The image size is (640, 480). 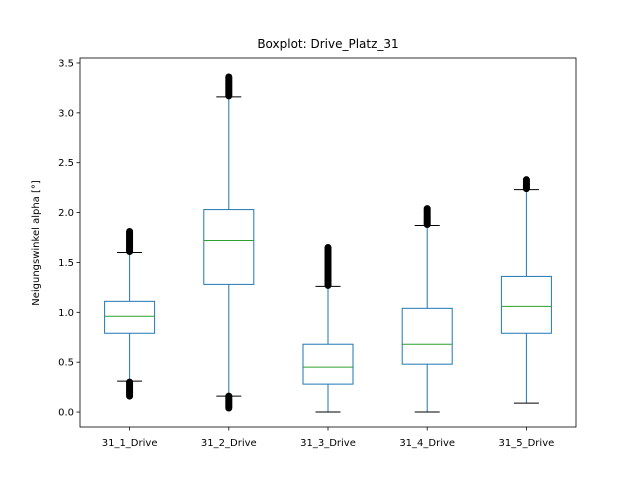 I want to click on y-tick-label: 3.5, so click(x=66, y=63).